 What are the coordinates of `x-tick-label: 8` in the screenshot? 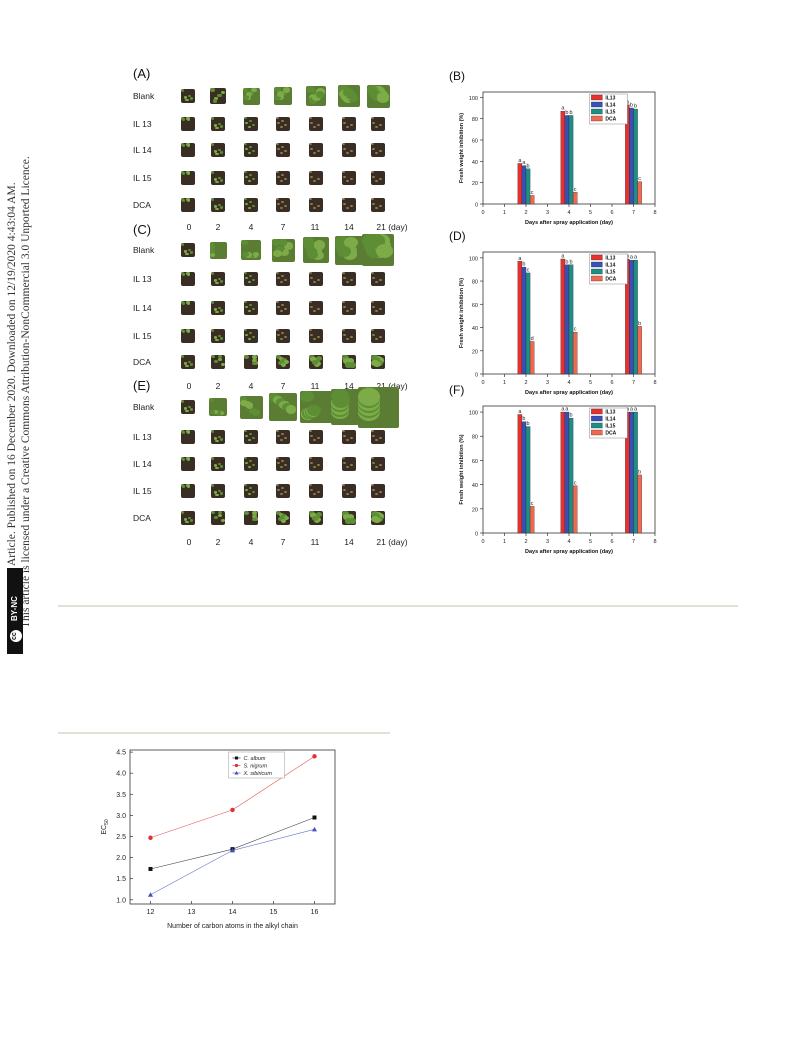 It's located at (654, 383).